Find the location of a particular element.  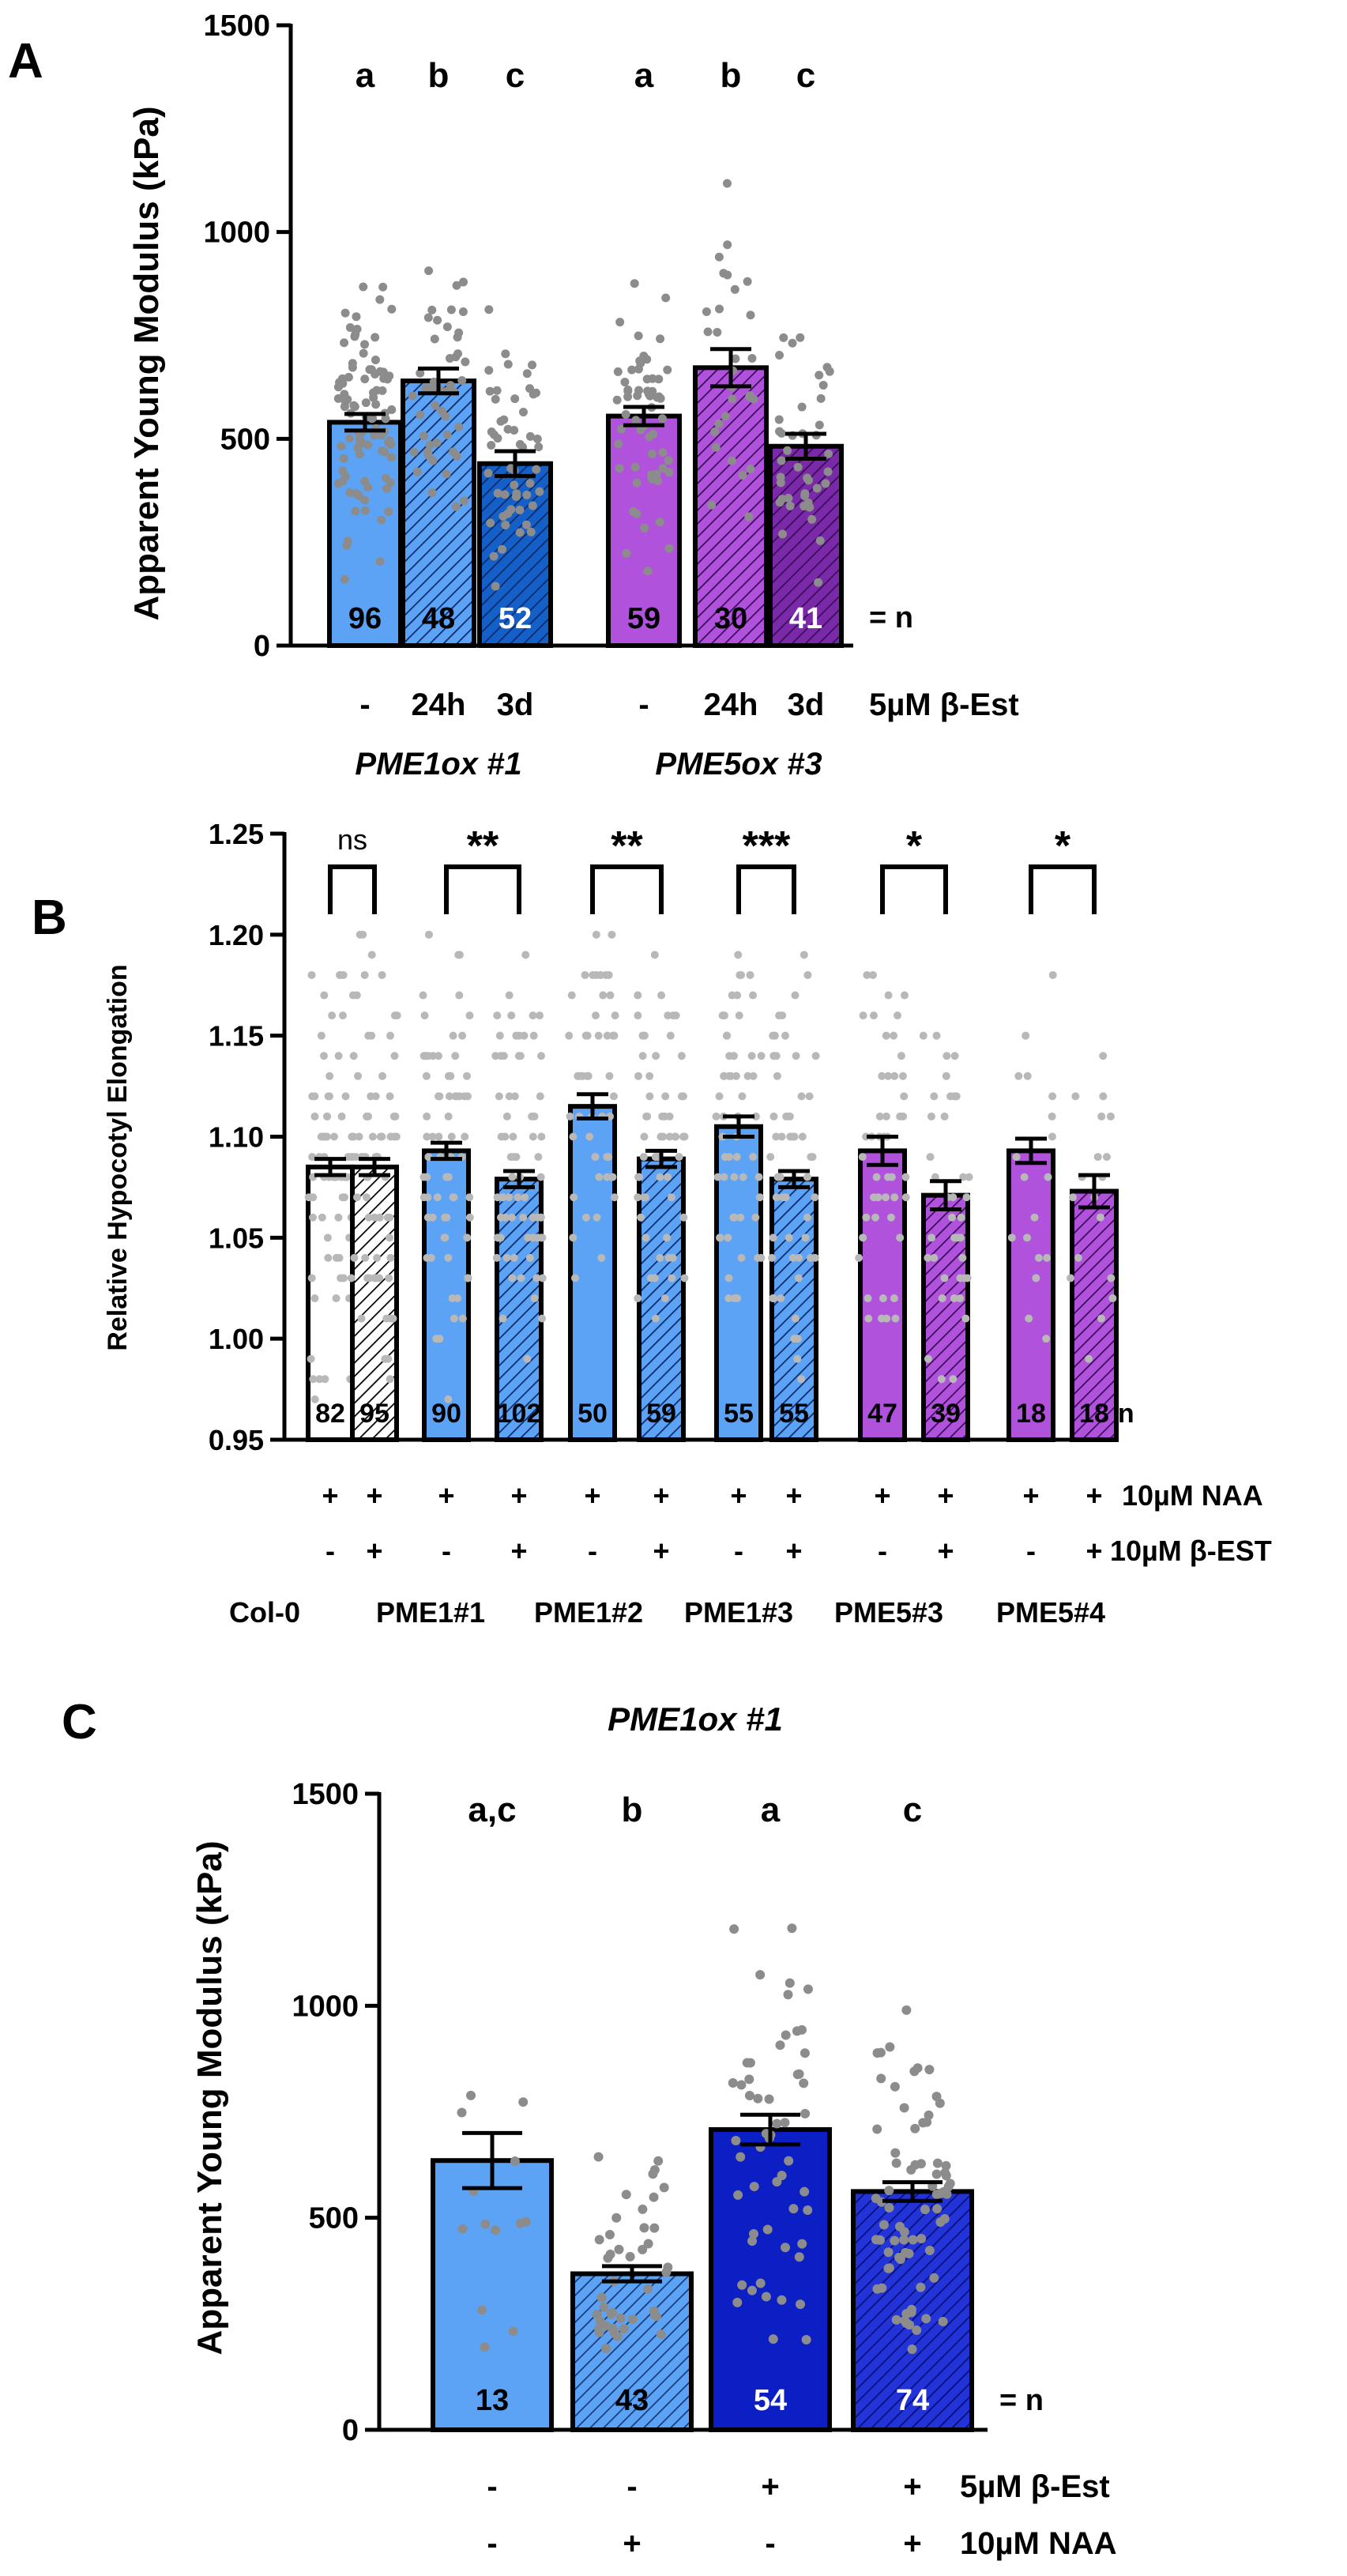

panel-a-x-tick-label: 24h is located at coordinates (731, 704).